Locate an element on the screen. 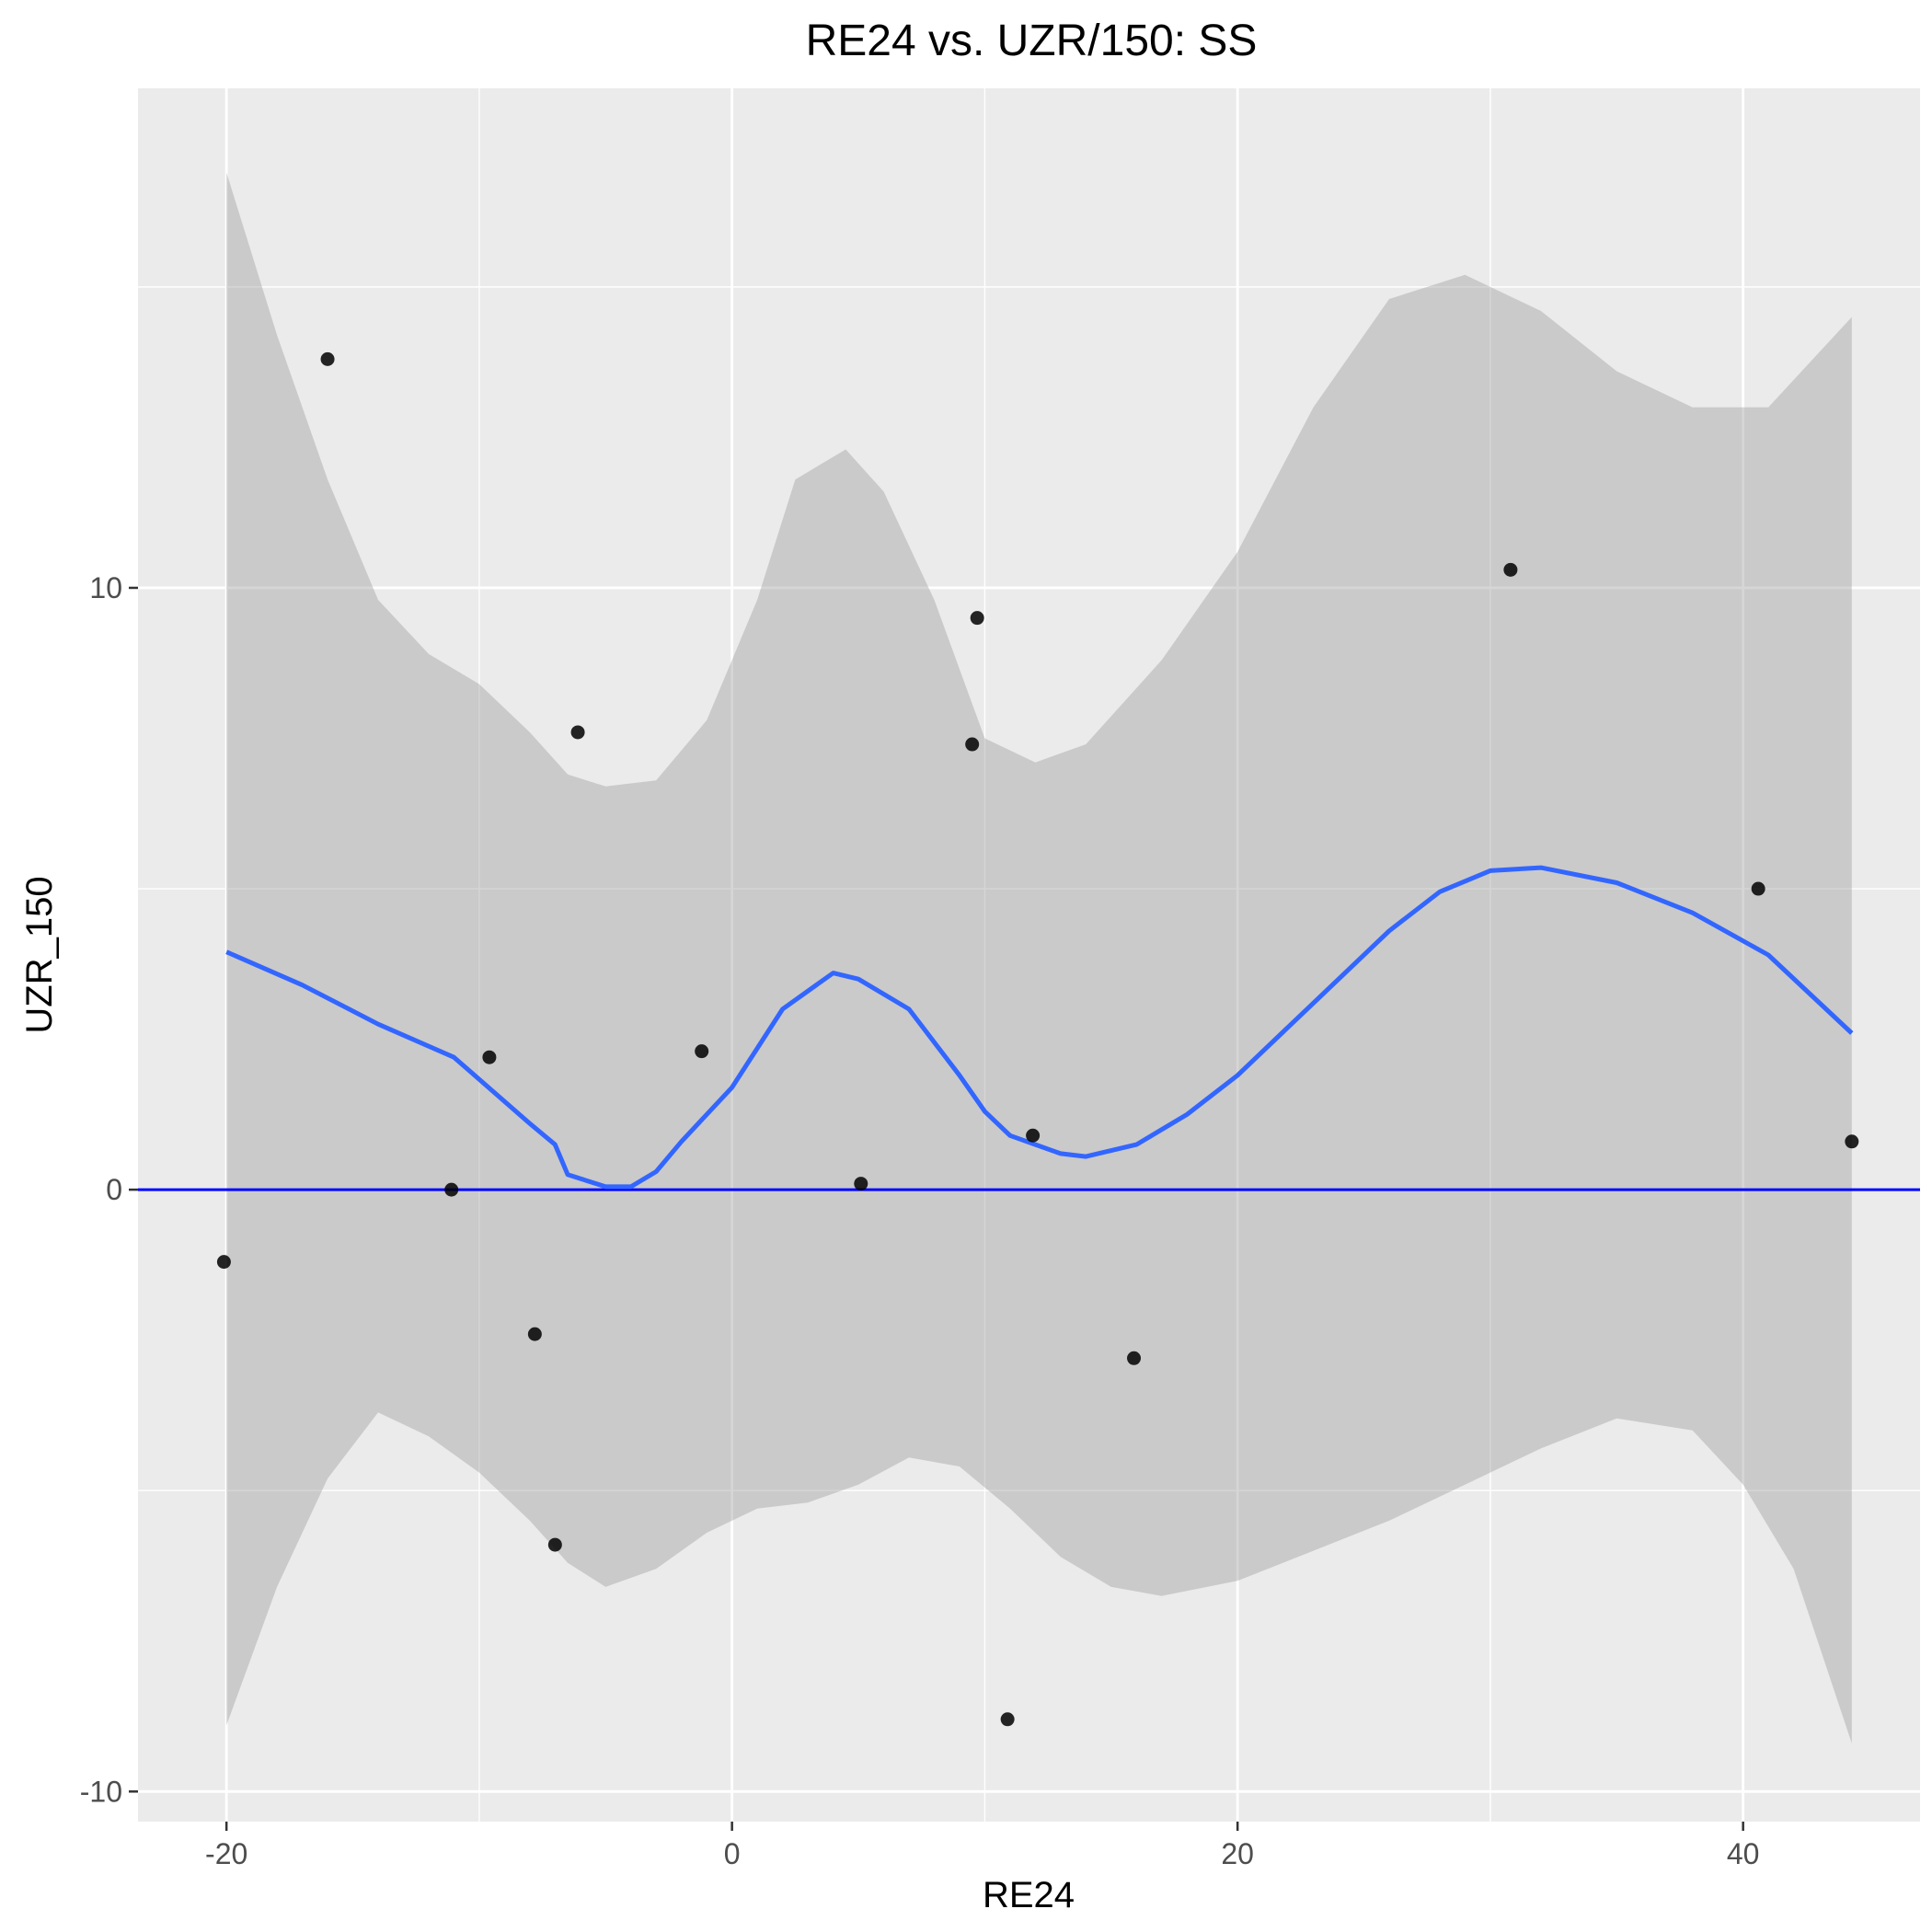  y-axis-ticks: -10 0 10 is located at coordinates (109, 1189).